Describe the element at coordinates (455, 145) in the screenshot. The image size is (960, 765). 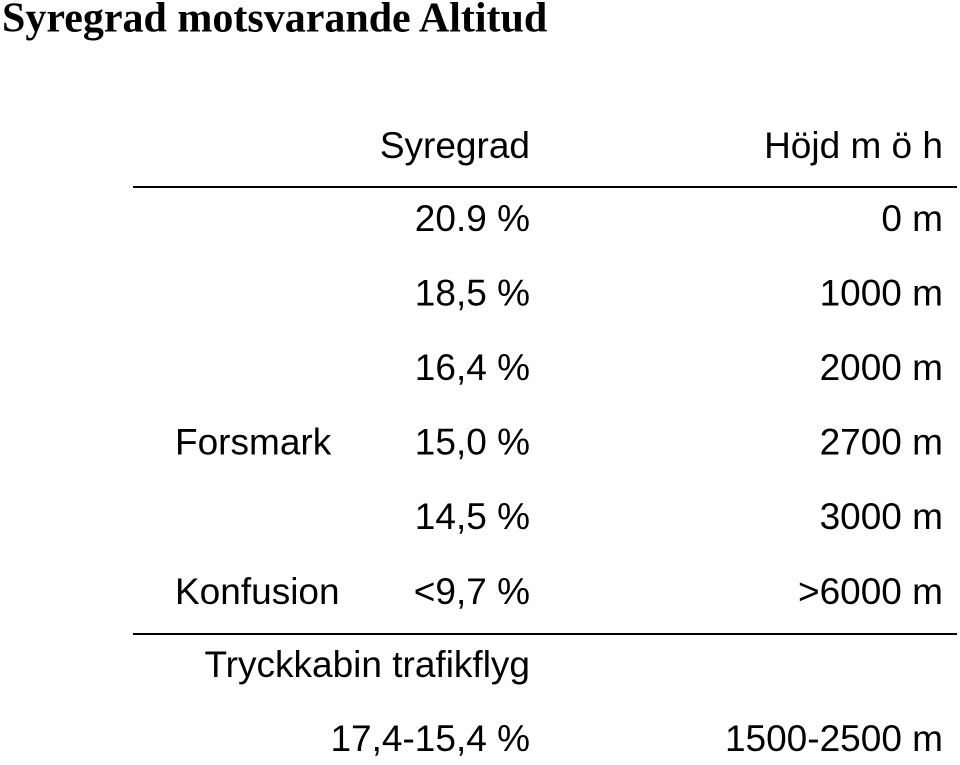
I see `column-header: Syregrad` at that location.